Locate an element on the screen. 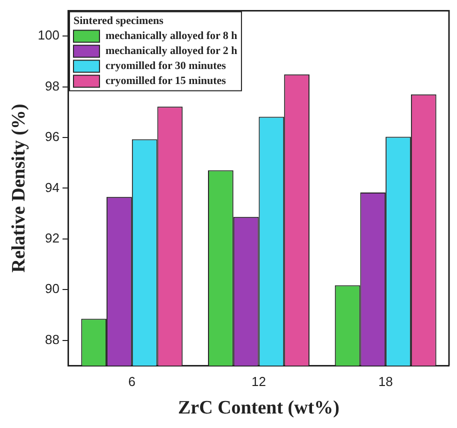 This screenshot has width=457, height=428. legend-label: cryomilled for 30 minutes is located at coordinates (166, 66).